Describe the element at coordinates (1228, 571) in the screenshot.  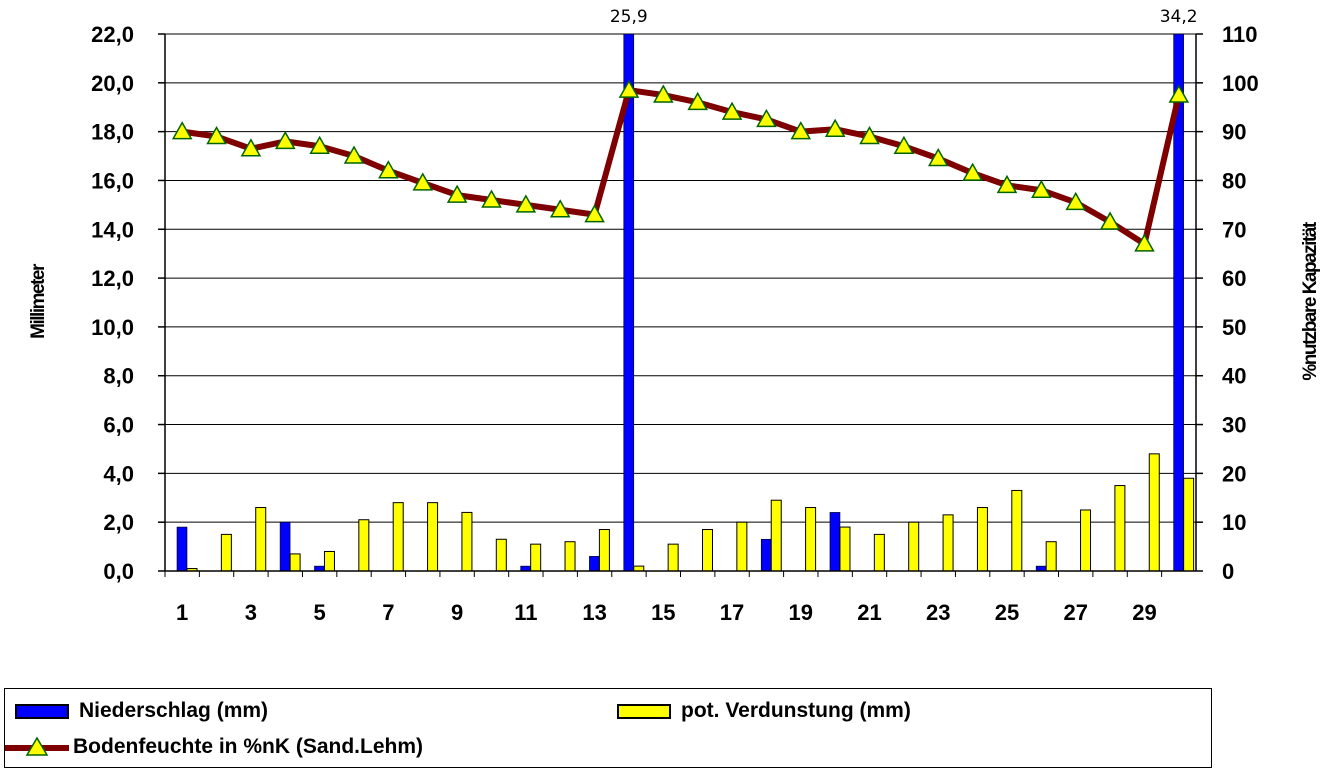
I see `y2-tick-label: 0` at that location.